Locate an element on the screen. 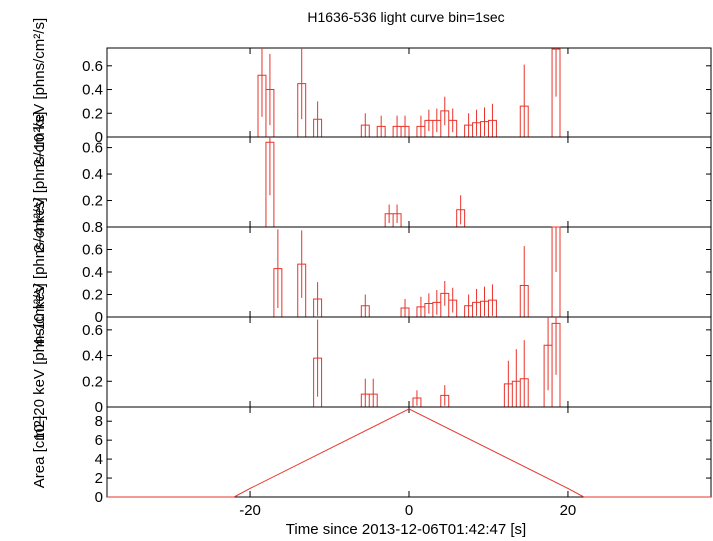 This screenshot has width=713, height=541. chart-title: H1636-536 light curve bin=1sec is located at coordinates (405, 17).